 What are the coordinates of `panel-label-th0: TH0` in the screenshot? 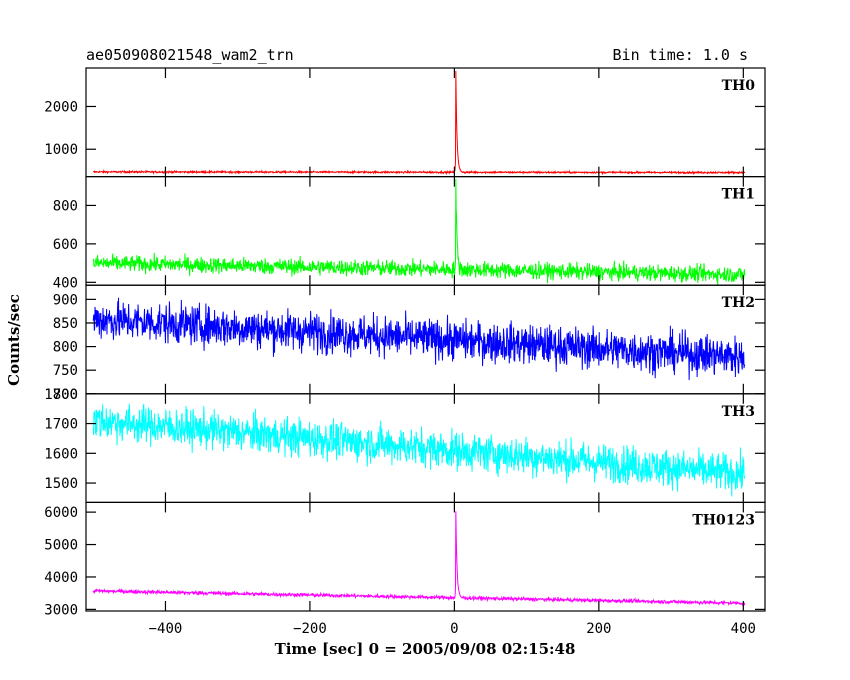 It's located at (739, 86).